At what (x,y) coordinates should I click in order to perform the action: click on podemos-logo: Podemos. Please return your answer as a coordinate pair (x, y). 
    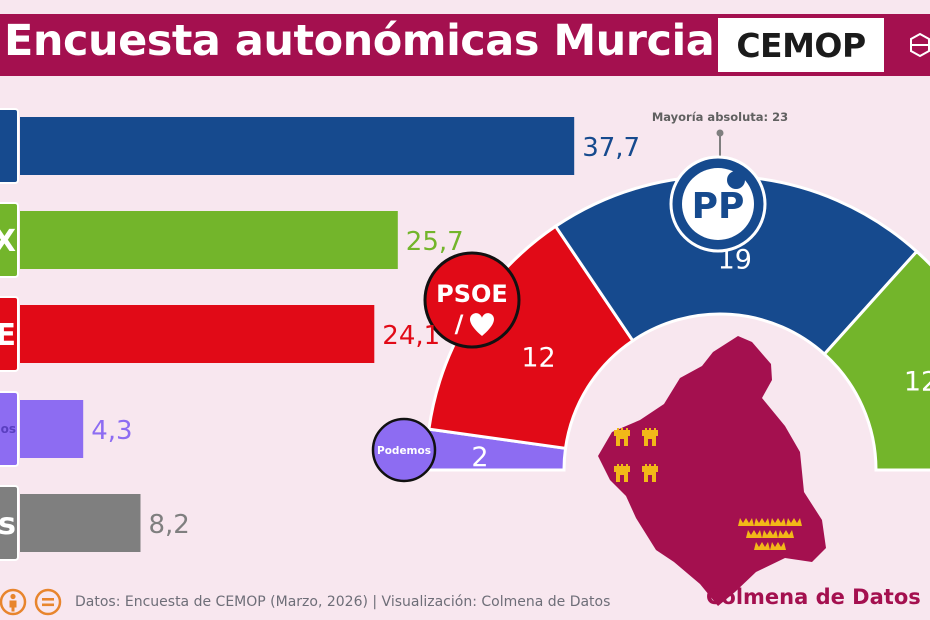
    Looking at the image, I should click on (404, 450).